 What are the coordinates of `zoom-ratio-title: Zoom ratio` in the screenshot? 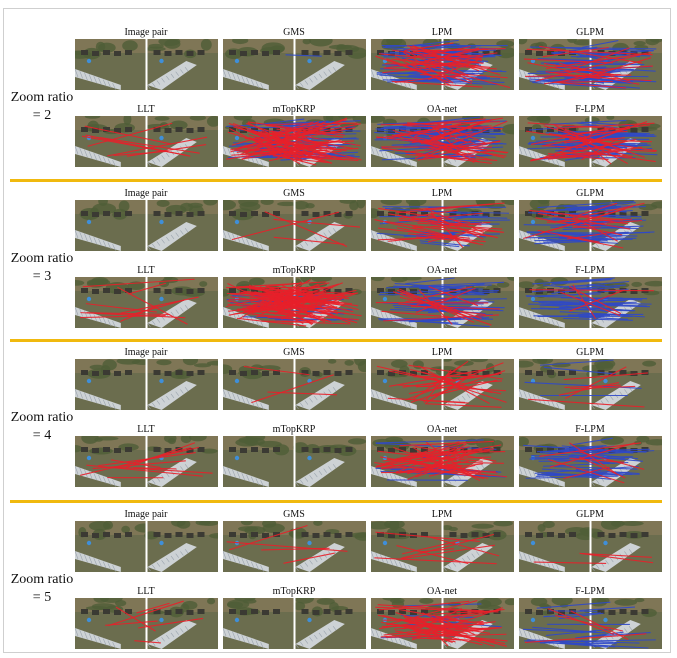 It's located at (42, 417).